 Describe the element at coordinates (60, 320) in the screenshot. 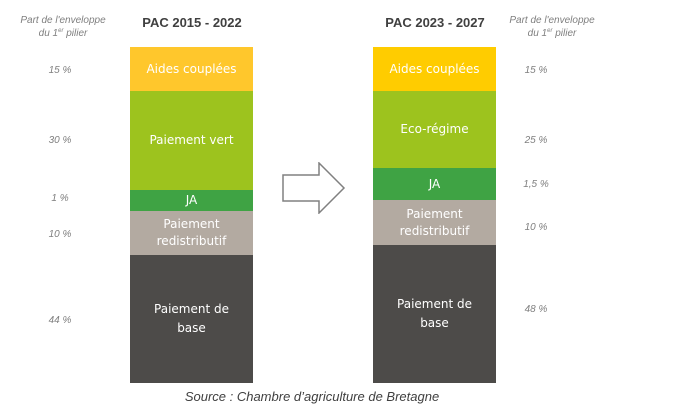

I see `left-pct-base: 44 %` at that location.